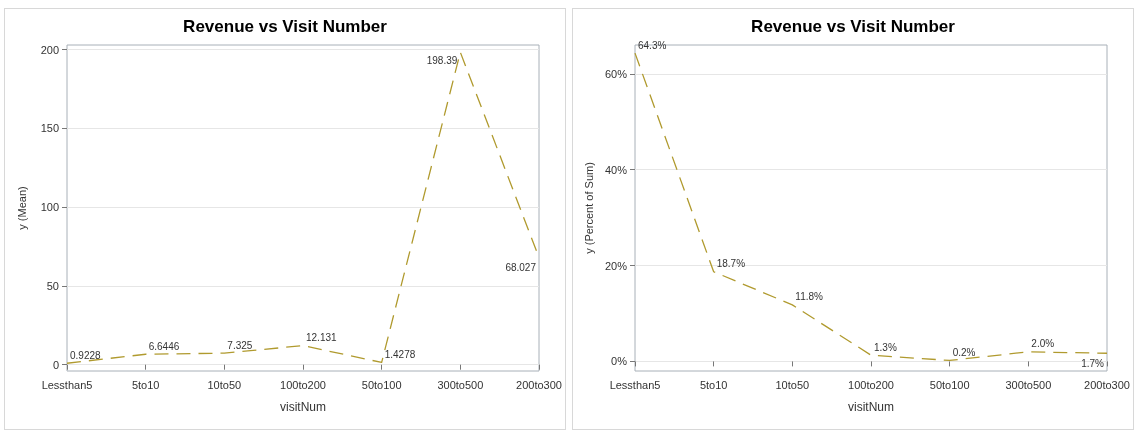  Describe the element at coordinates (619, 361) in the screenshot. I see `y-tick-label: 0%` at that location.